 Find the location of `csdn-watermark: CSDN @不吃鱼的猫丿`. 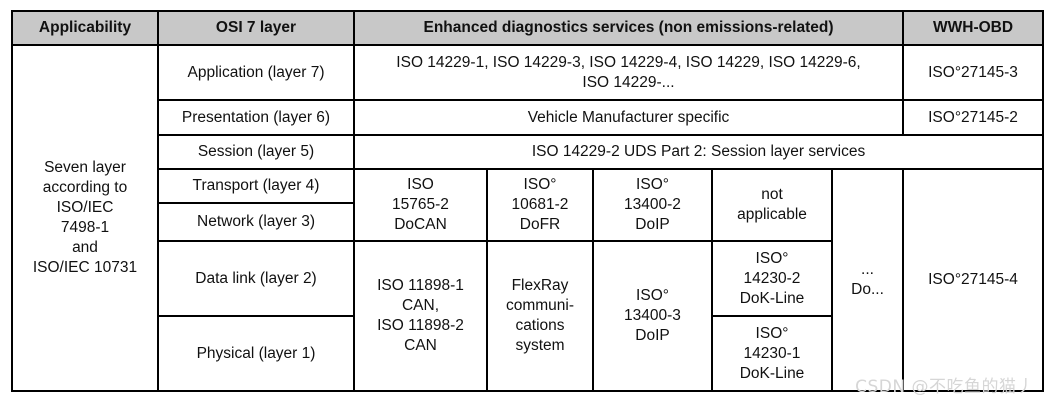

csdn-watermark: CSDN @不吃鱼的猫丿 is located at coordinates (944, 387).